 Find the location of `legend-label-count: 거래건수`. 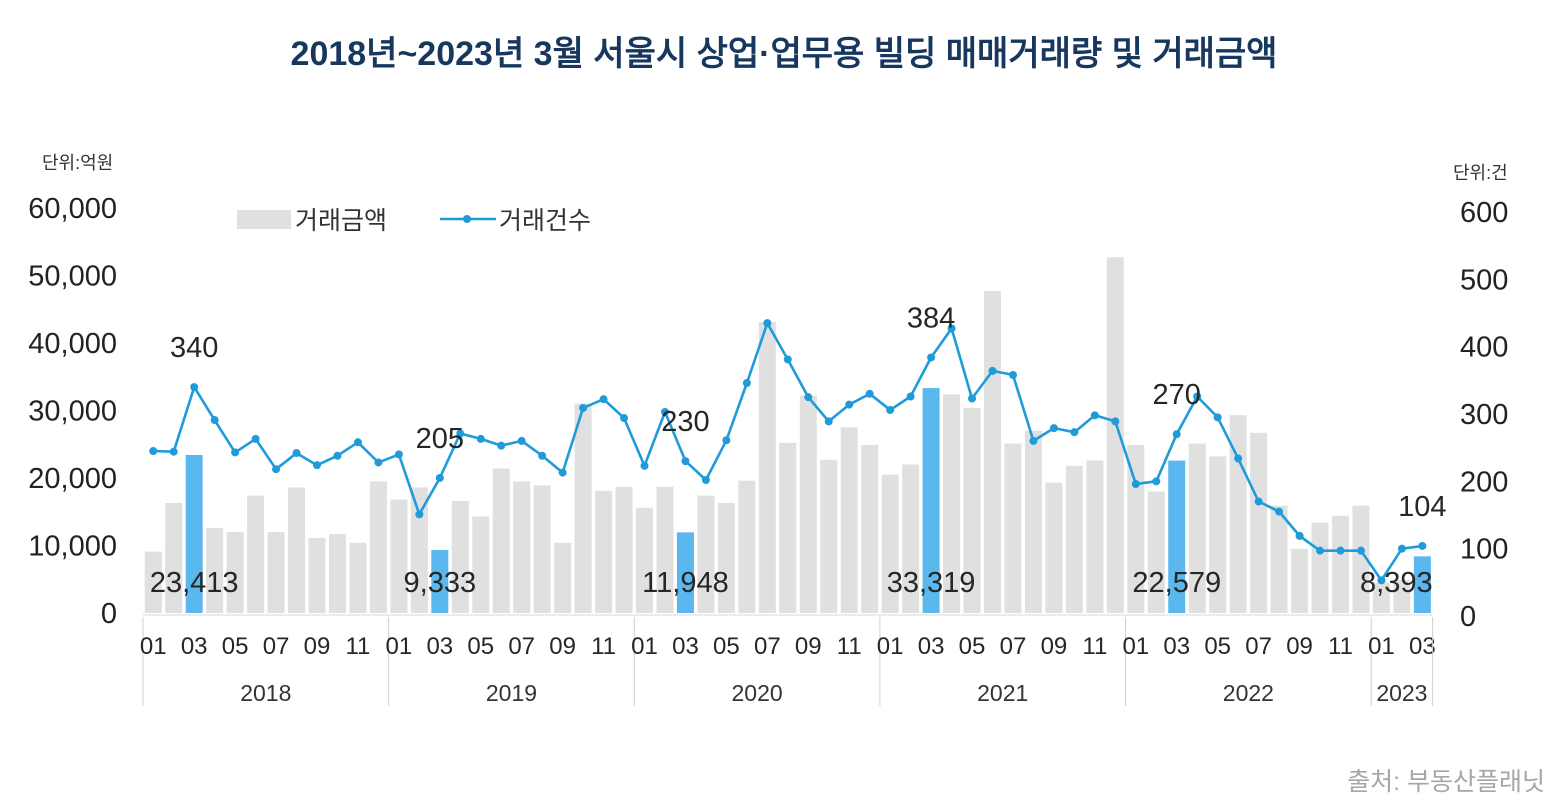

legend-label-count: 거래건수 is located at coordinates (545, 221).